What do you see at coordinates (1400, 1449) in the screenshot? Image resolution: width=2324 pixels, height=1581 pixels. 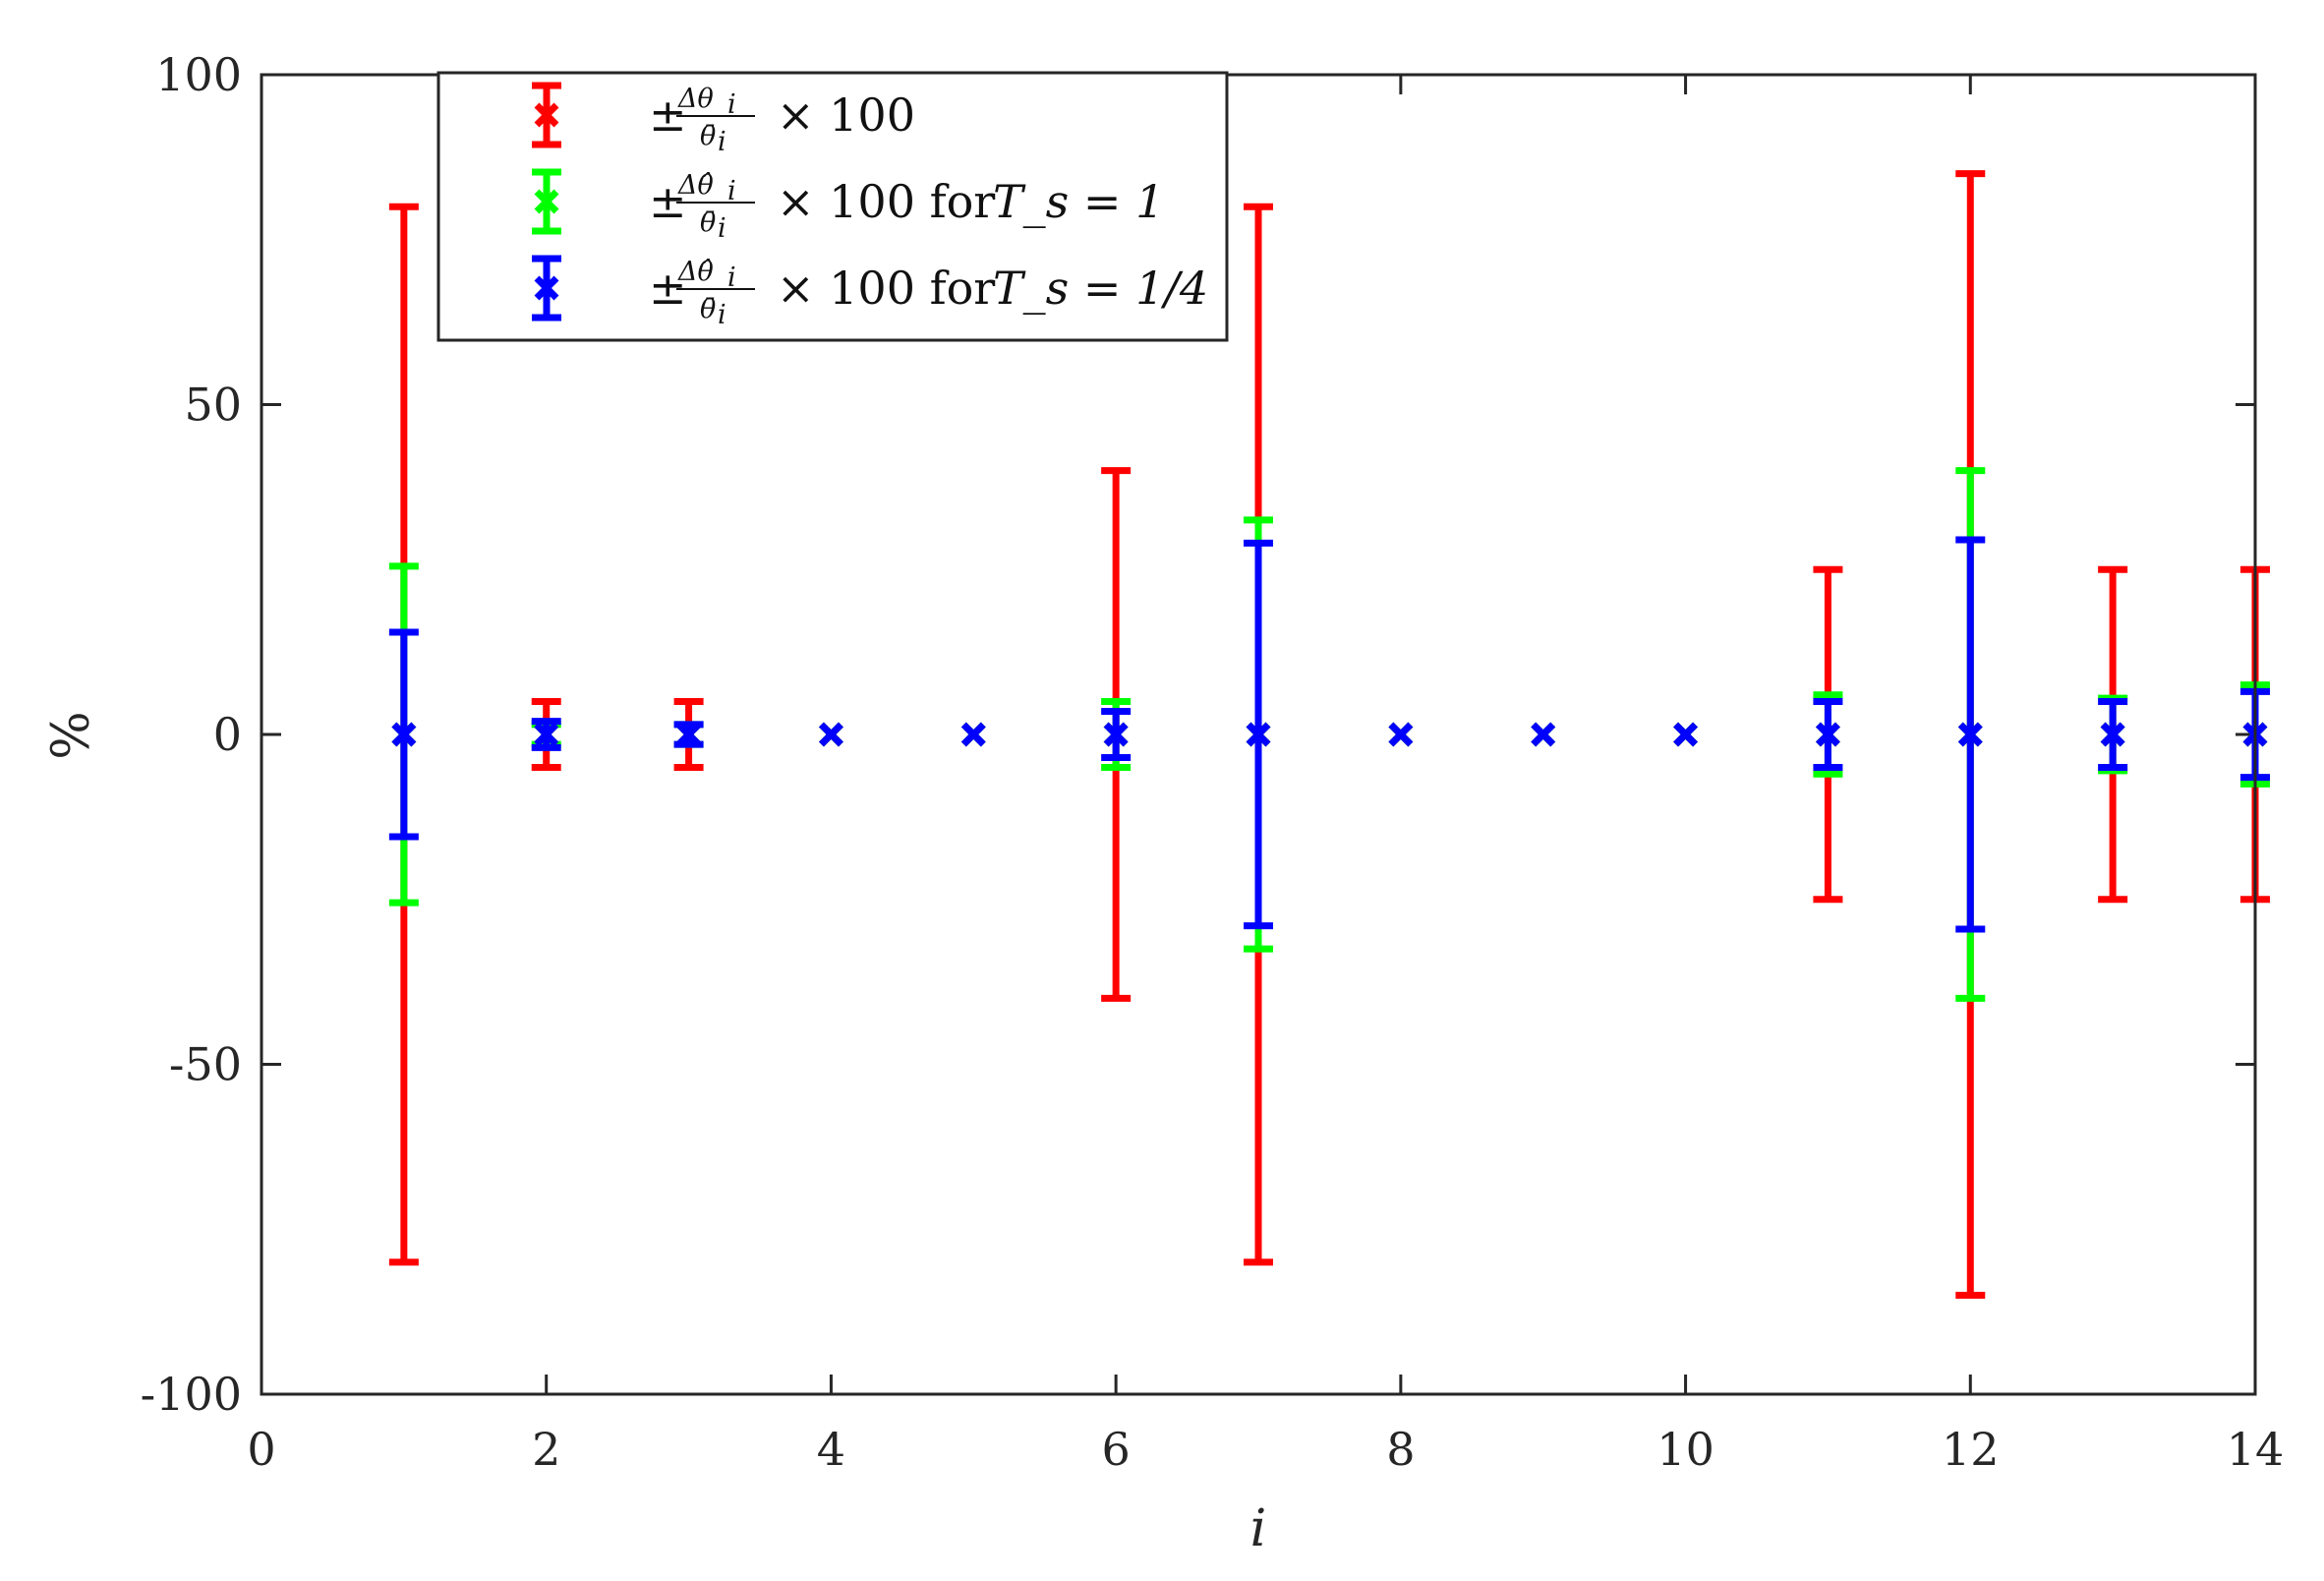 I see `x-tick-label: 8` at bounding box center [1400, 1449].